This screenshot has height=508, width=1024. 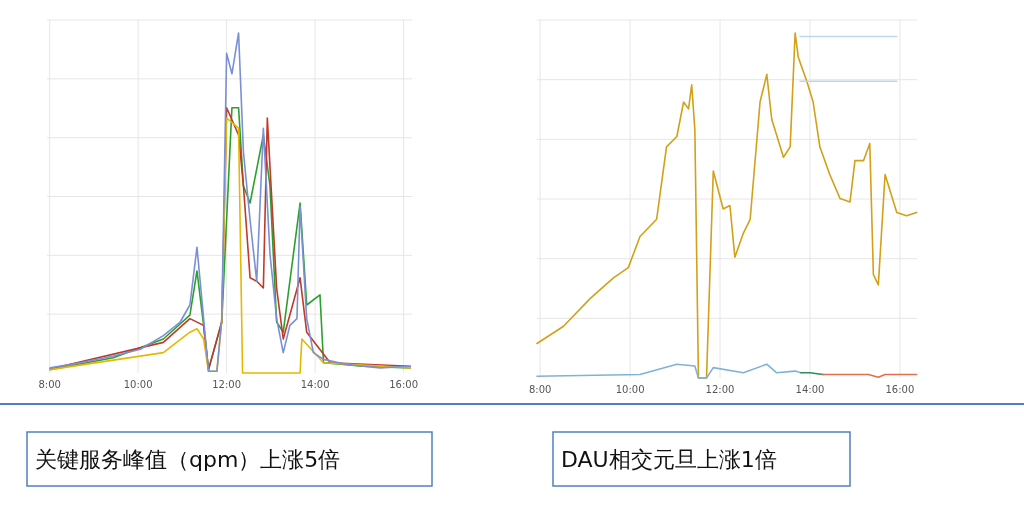 I want to click on text: DAU相交元旦上涨1倍, so click(x=669, y=459).